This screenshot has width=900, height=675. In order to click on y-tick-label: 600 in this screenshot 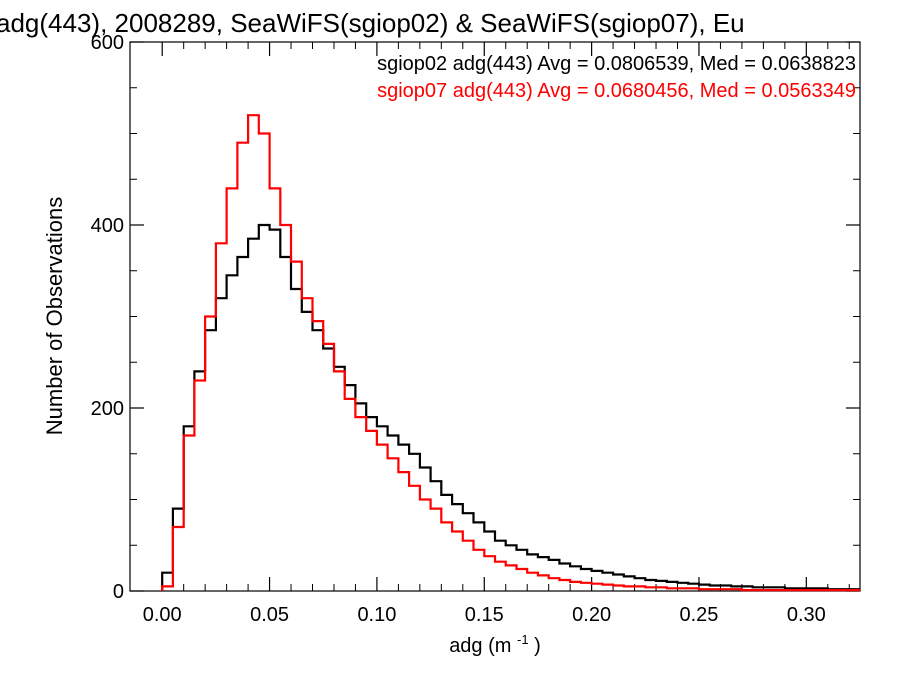, I will do `click(107, 43)`.